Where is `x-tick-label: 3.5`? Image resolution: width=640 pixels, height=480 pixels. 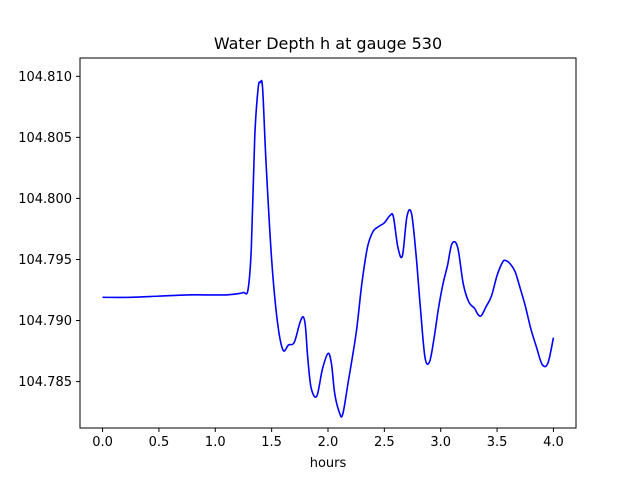 x-tick-label: 3.5 is located at coordinates (497, 442).